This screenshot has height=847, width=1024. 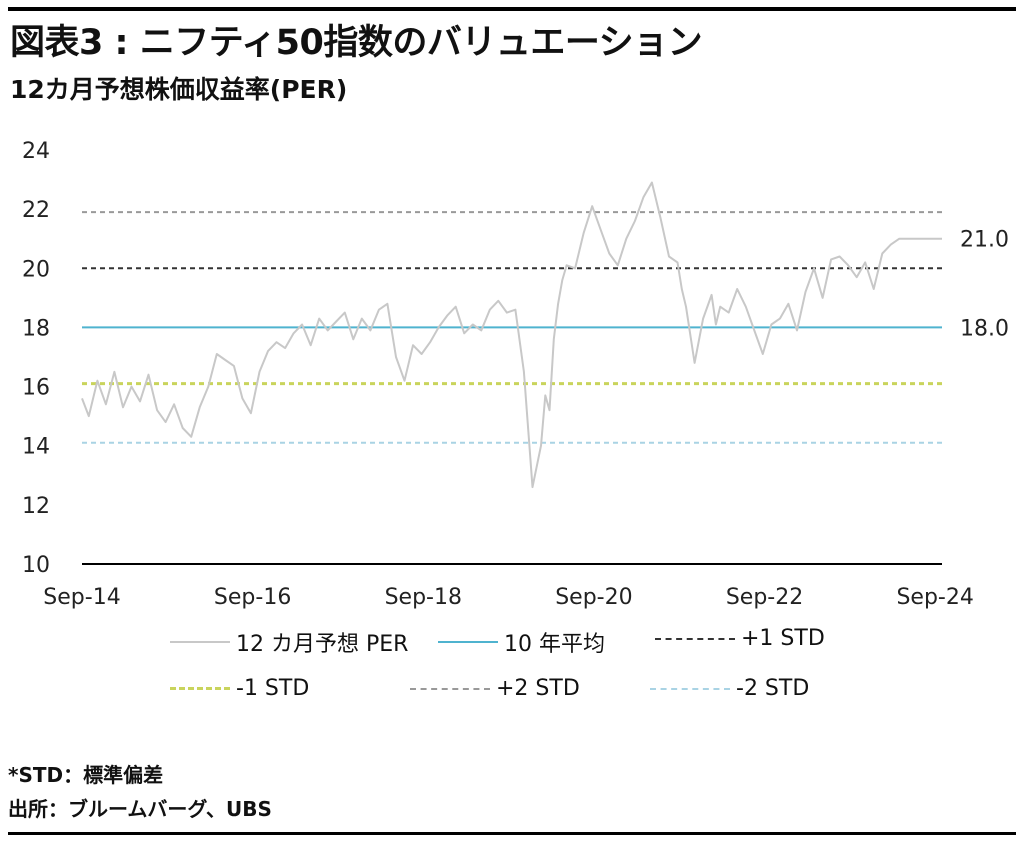 I want to click on legend-swatch-per, so click(x=200, y=642).